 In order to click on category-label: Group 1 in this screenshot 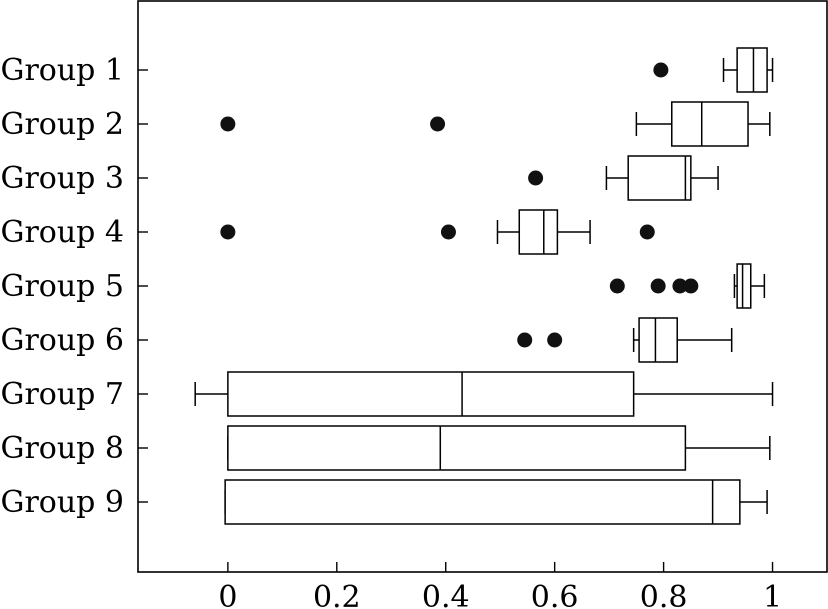, I will do `click(62, 70)`.